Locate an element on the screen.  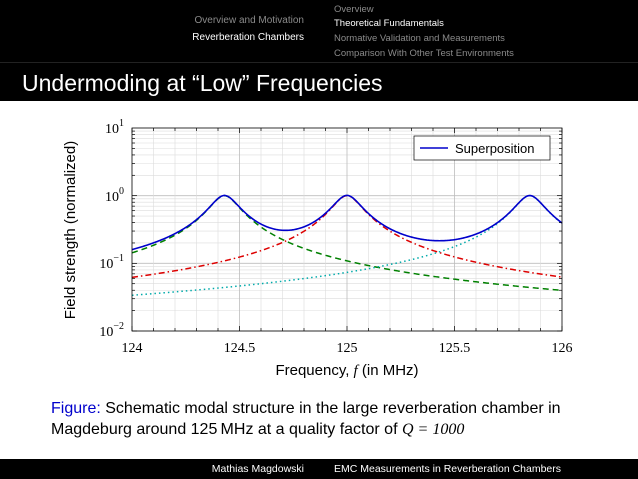
figure-label: Figure: is located at coordinates (76, 408).